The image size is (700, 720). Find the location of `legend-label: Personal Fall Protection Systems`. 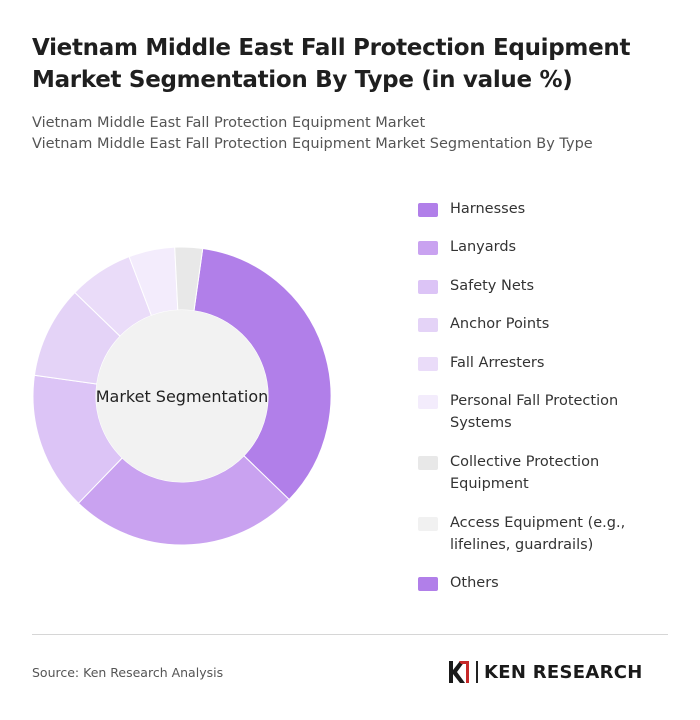

legend-label: Personal Fall Protection Systems is located at coordinates (534, 412).